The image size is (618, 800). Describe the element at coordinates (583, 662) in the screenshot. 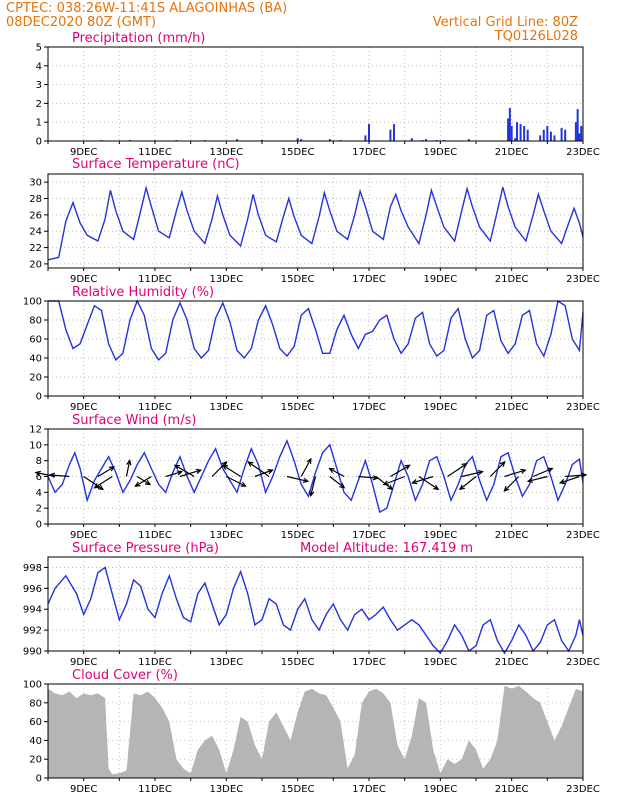

I see `pres-xtick-label: 23DEC` at that location.